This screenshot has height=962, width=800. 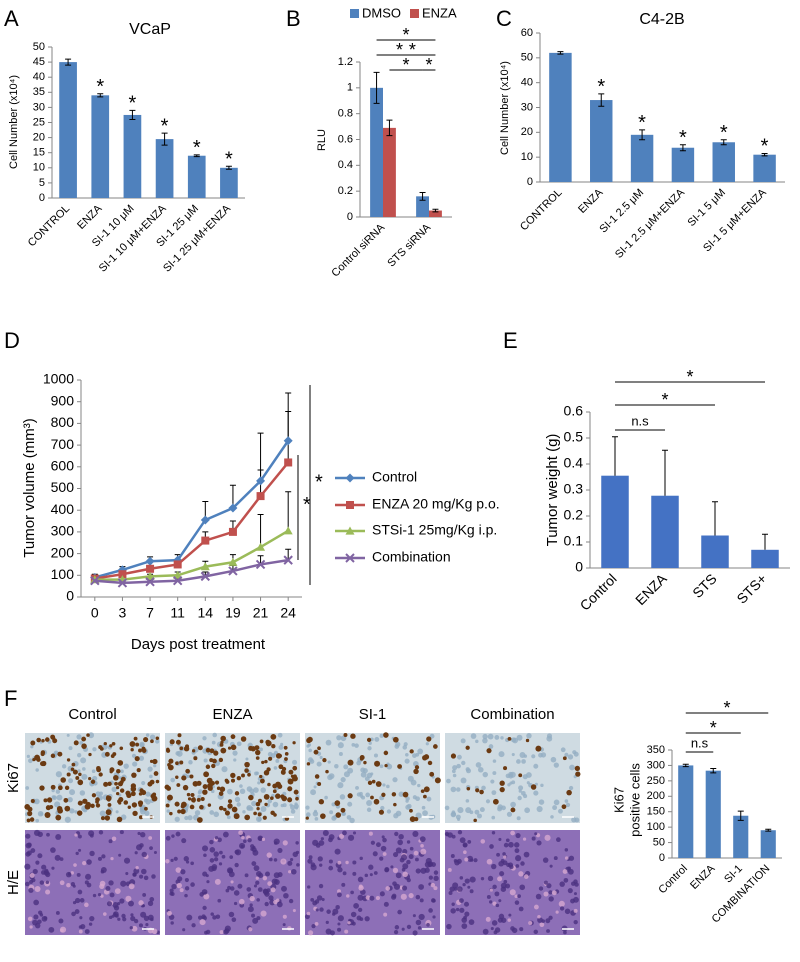 What do you see at coordinates (63, 487) in the screenshot?
I see `y-tick-label: 500` at bounding box center [63, 487].